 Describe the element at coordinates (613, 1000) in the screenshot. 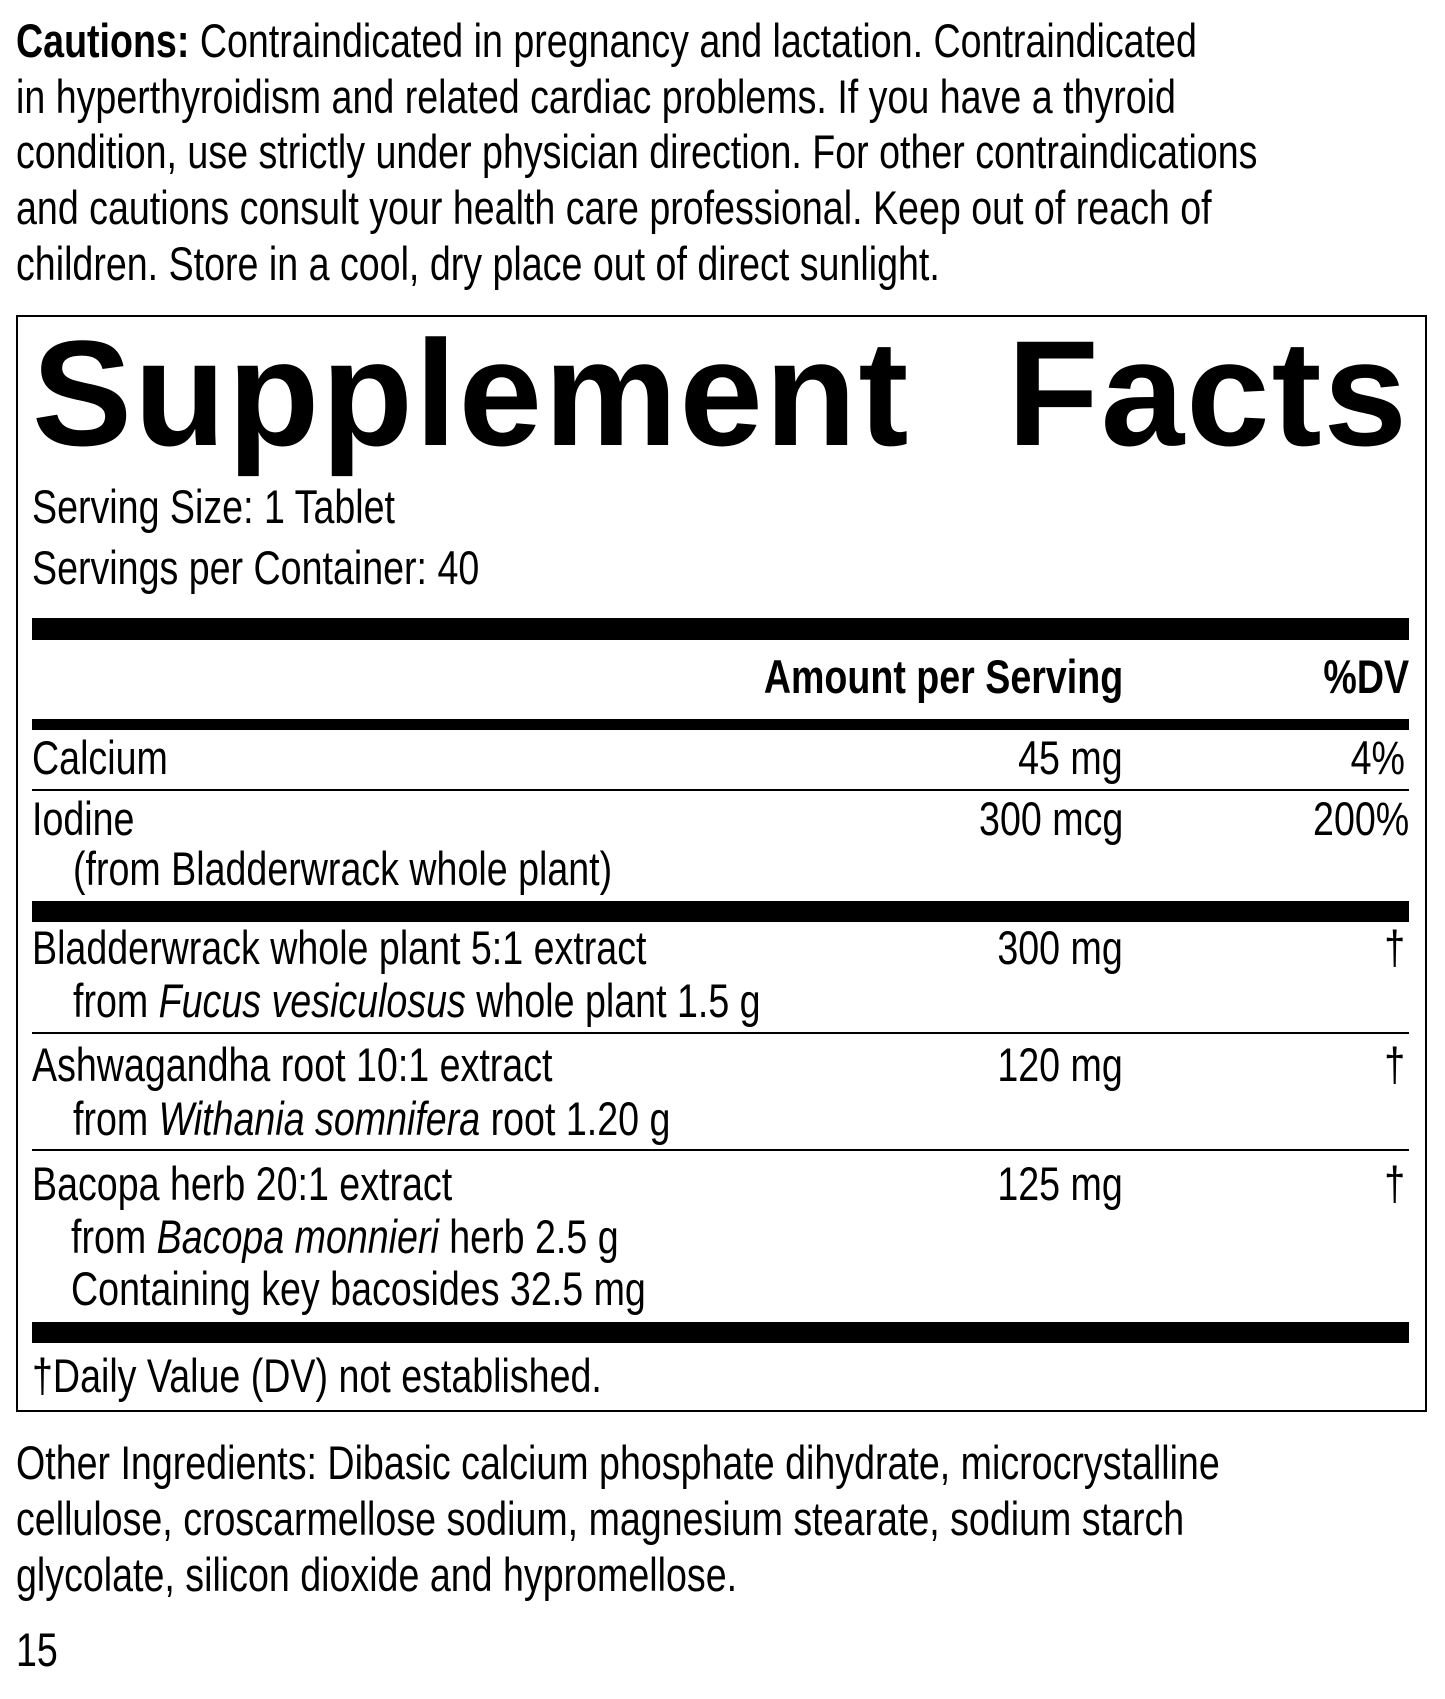

I see `source-text: whole plant 1.5 g` at that location.